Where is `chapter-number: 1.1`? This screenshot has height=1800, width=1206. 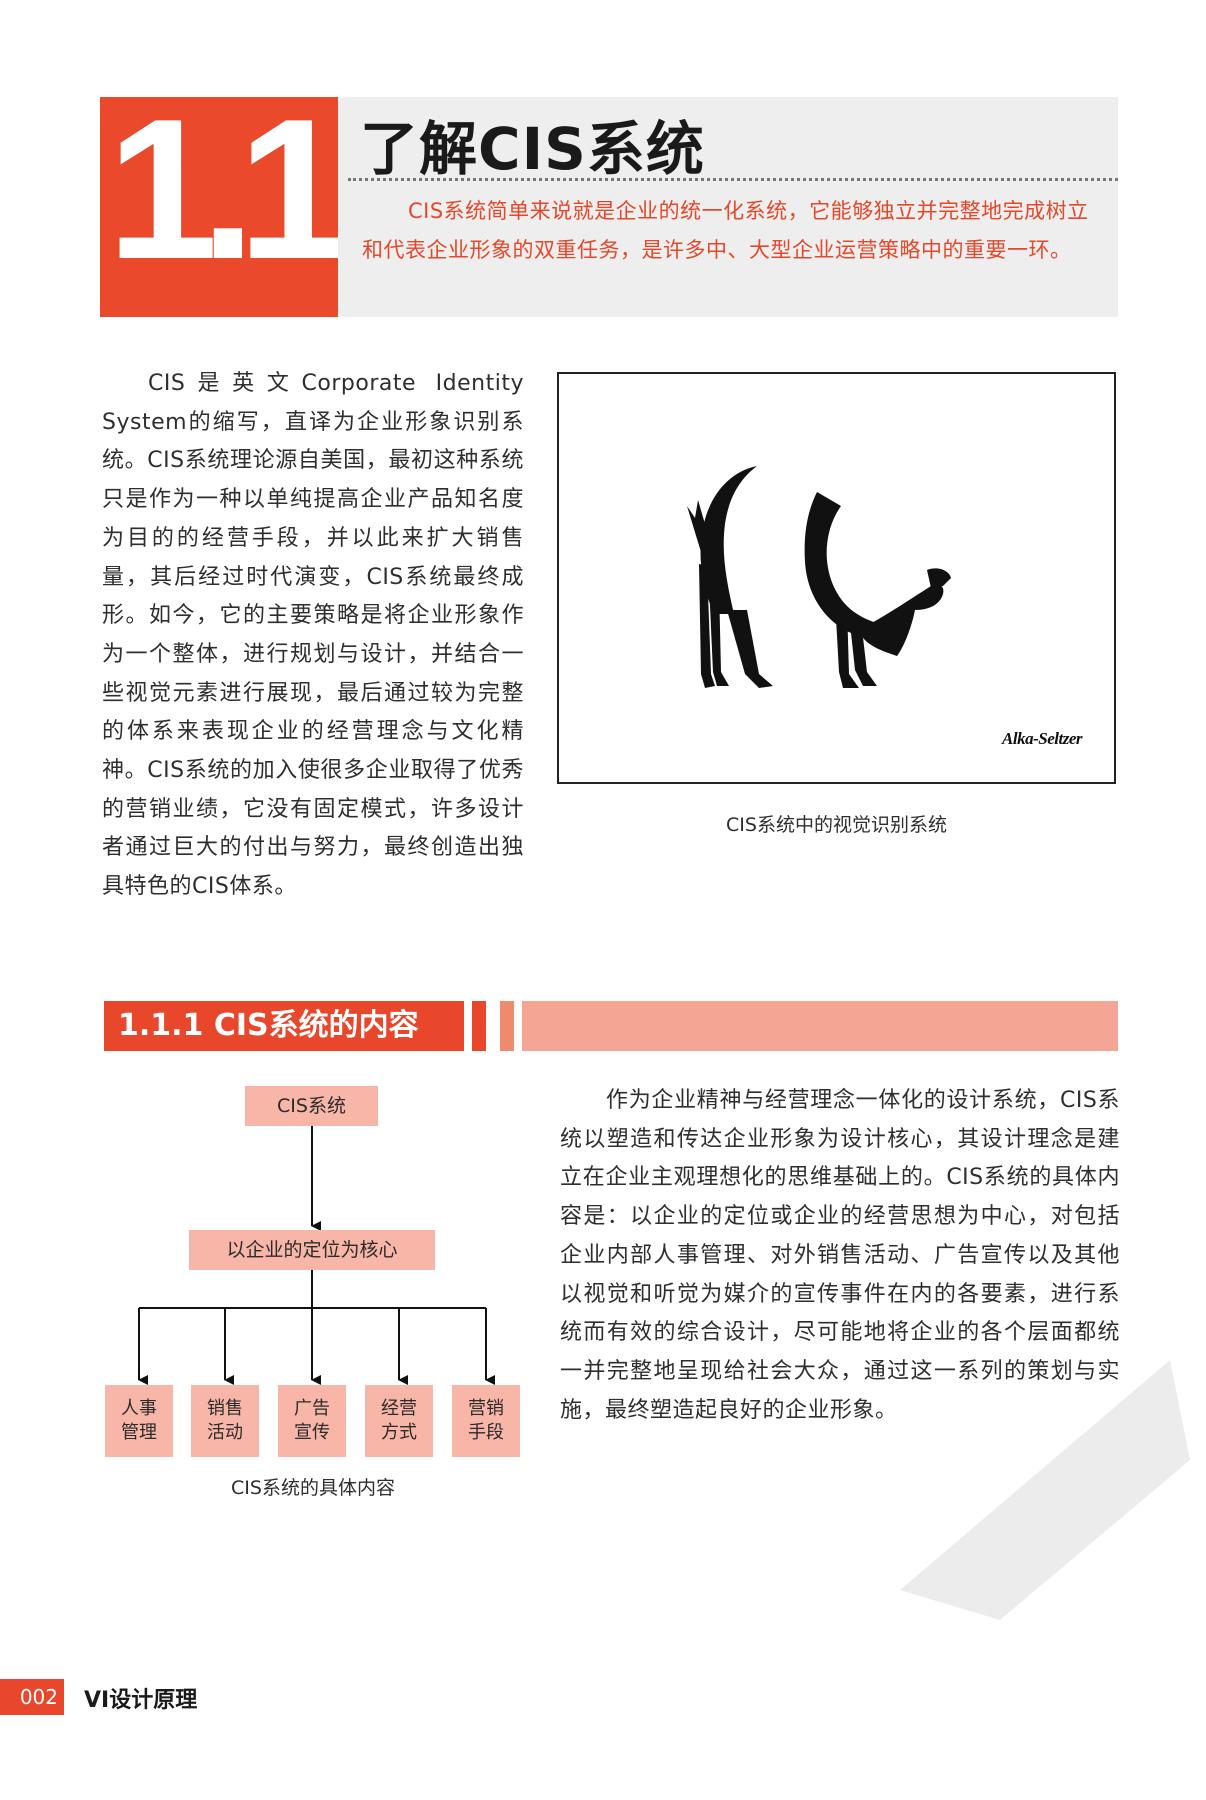
chapter-number: 1.1 is located at coordinates (227, 189).